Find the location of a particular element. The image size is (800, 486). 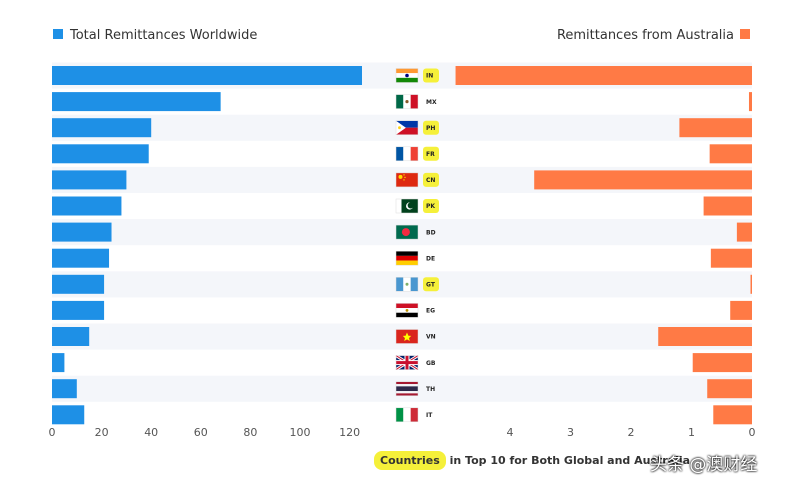

country-code-mx: MX is located at coordinates (431, 102).